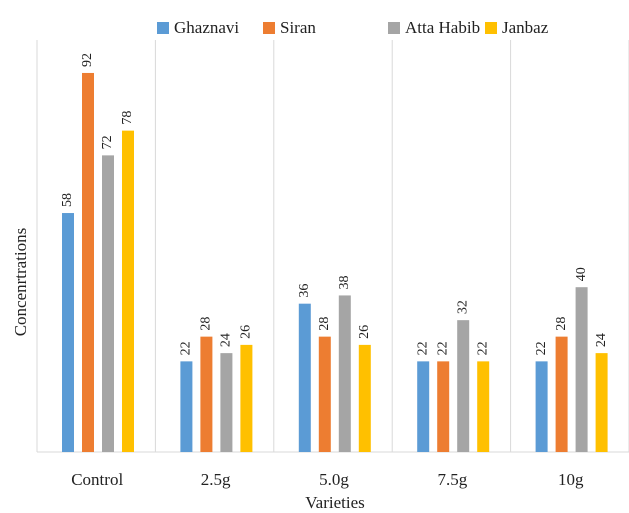  I want to click on x-tick-label: 5.0g, so click(334, 479).